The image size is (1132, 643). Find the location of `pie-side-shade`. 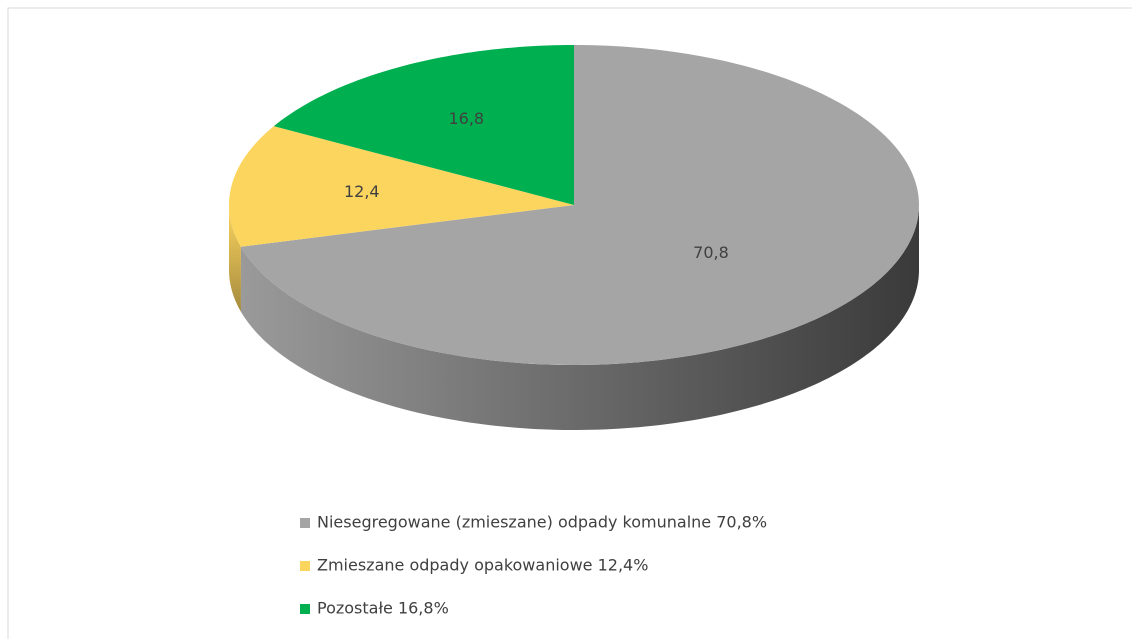

pie-side-shade is located at coordinates (235, 258).